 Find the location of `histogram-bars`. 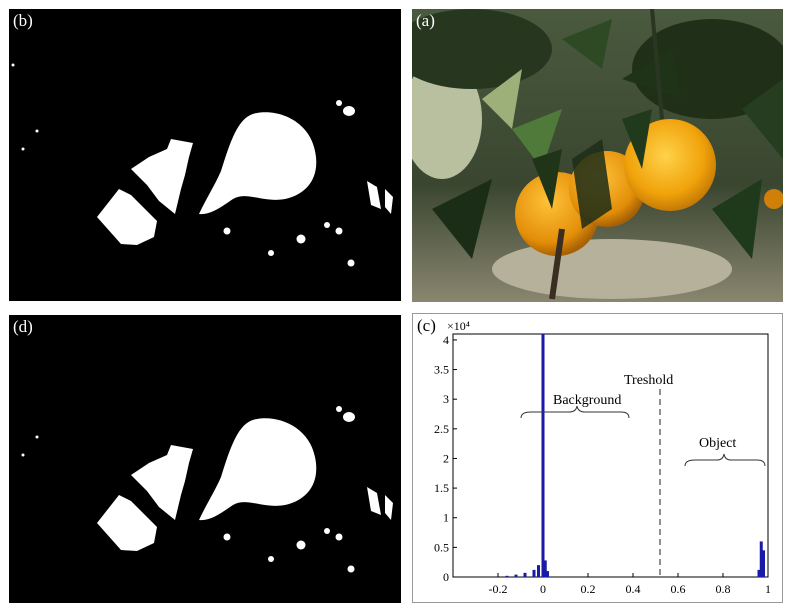

histogram-bars is located at coordinates (635, 455).